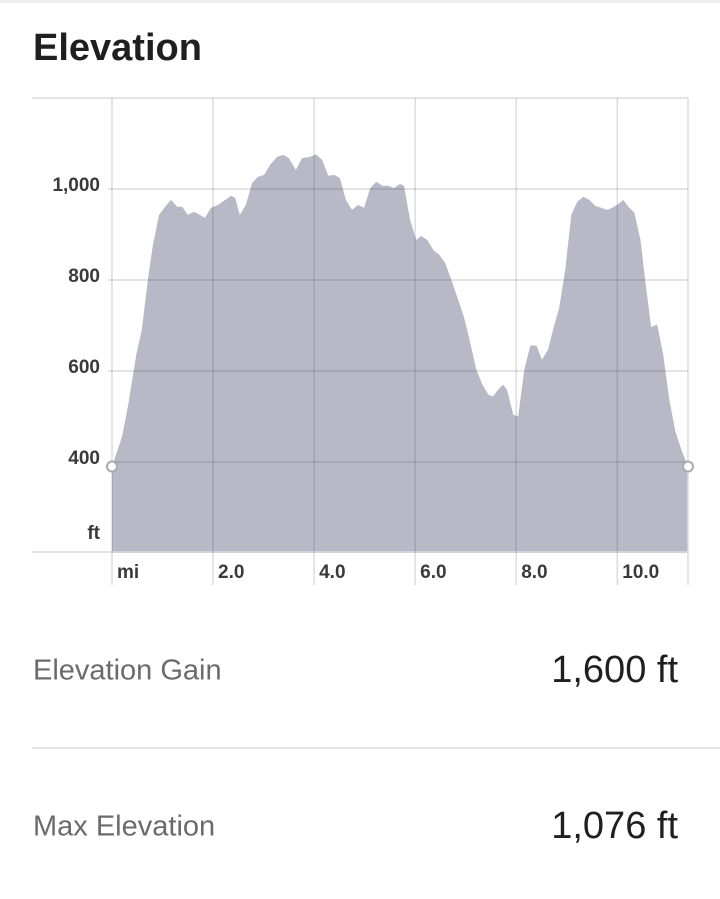 This screenshot has width=720, height=899. What do you see at coordinates (534, 572) in the screenshot?
I see `x-tick-label: 8.0` at bounding box center [534, 572].